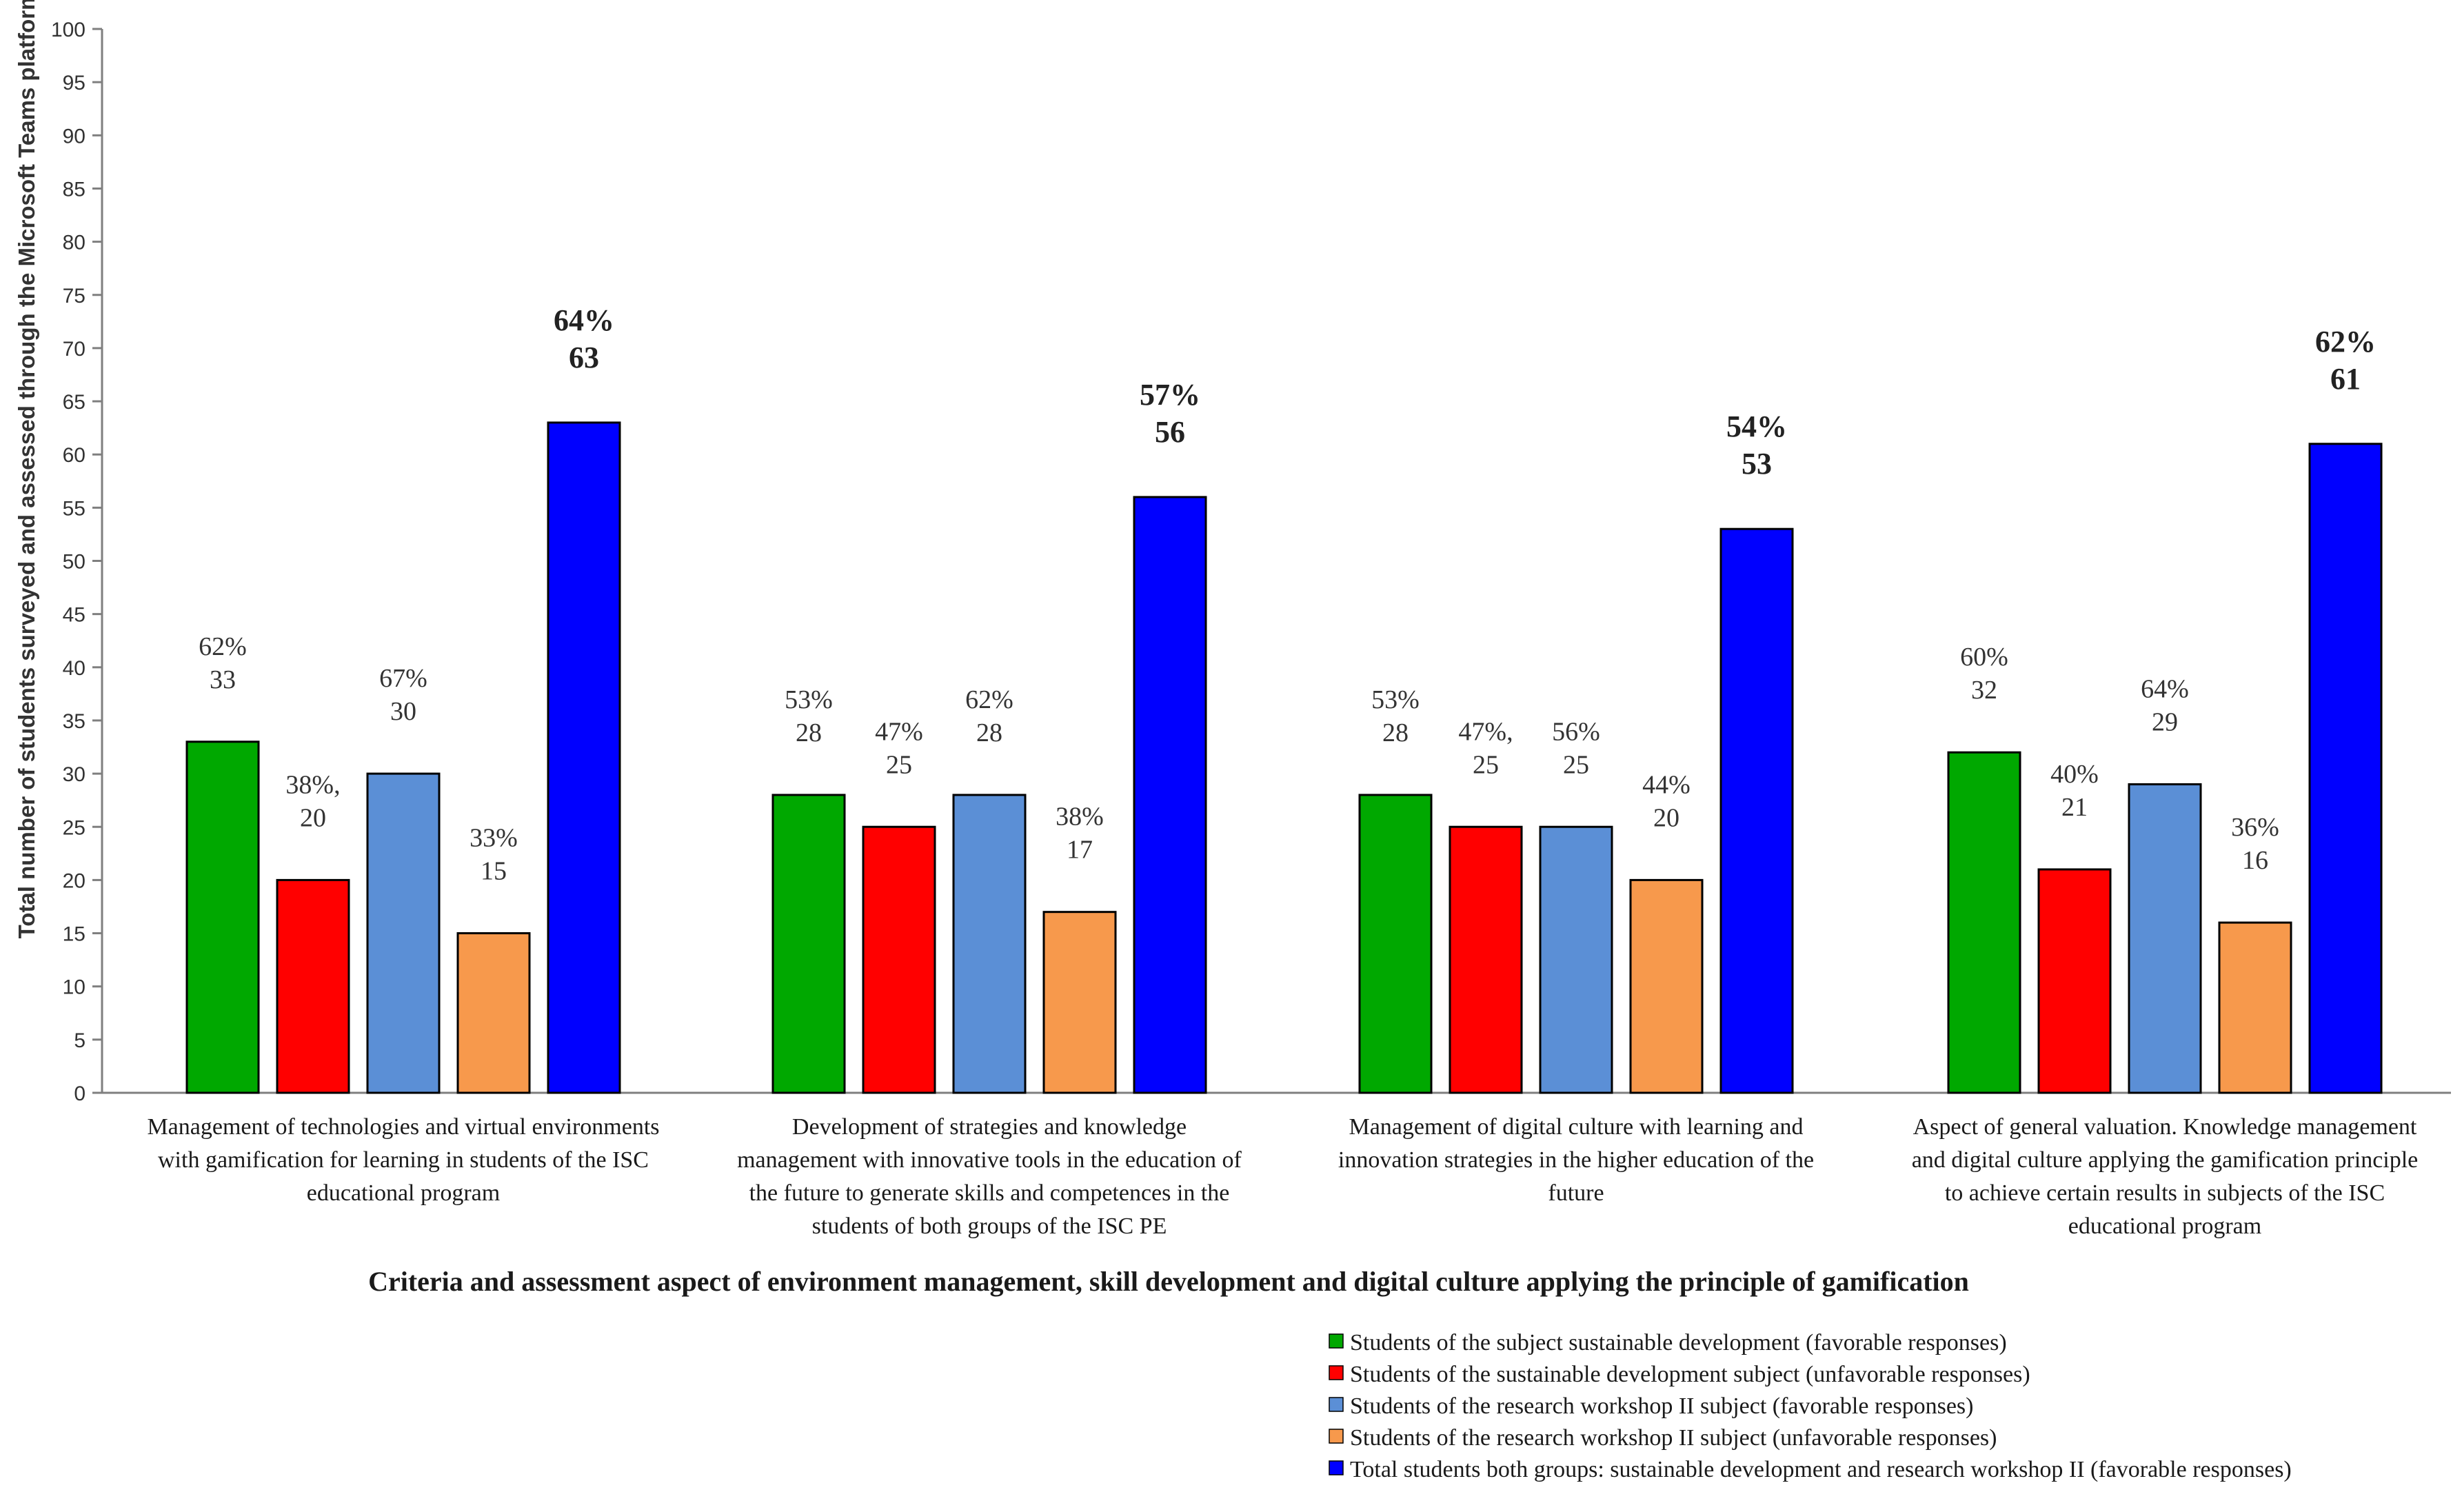  Describe the element at coordinates (494, 838) in the screenshot. I see `data-label-percent: 33%` at that location.